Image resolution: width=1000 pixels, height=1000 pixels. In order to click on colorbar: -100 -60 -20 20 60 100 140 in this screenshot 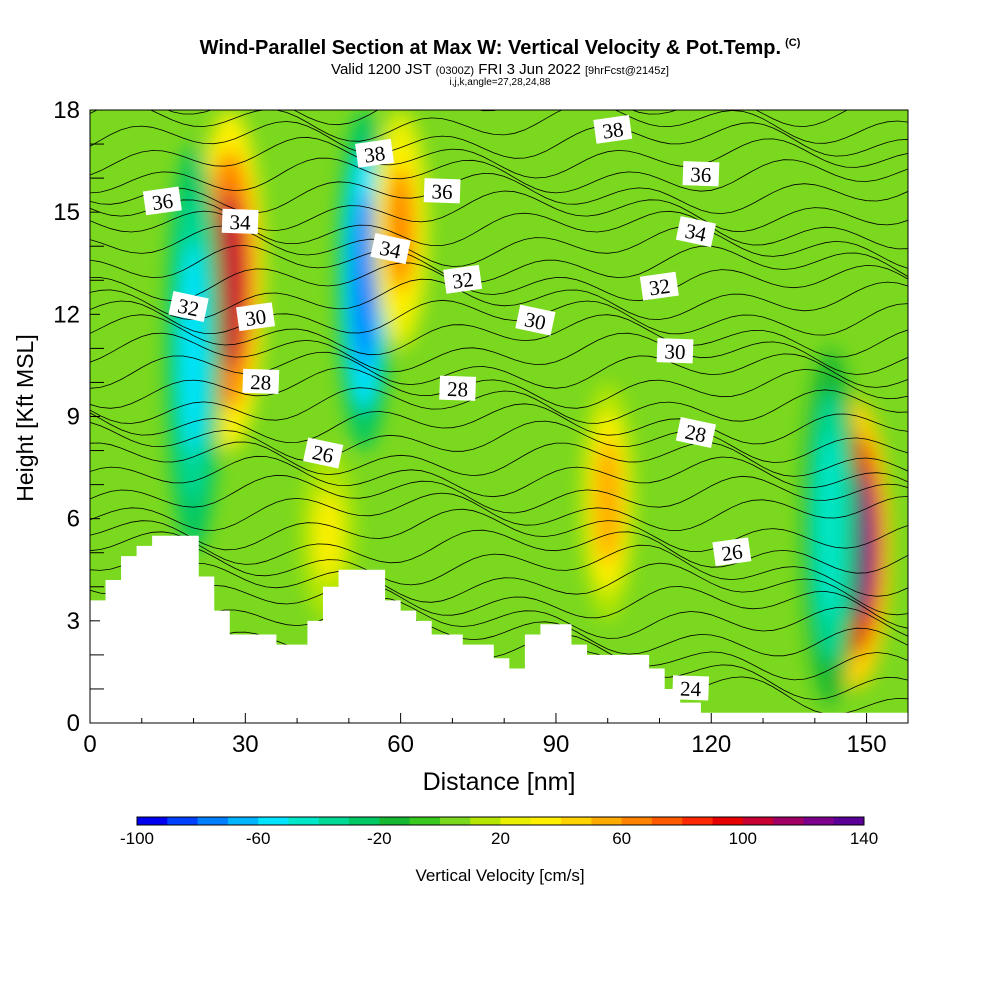, I will do `click(499, 832)`.